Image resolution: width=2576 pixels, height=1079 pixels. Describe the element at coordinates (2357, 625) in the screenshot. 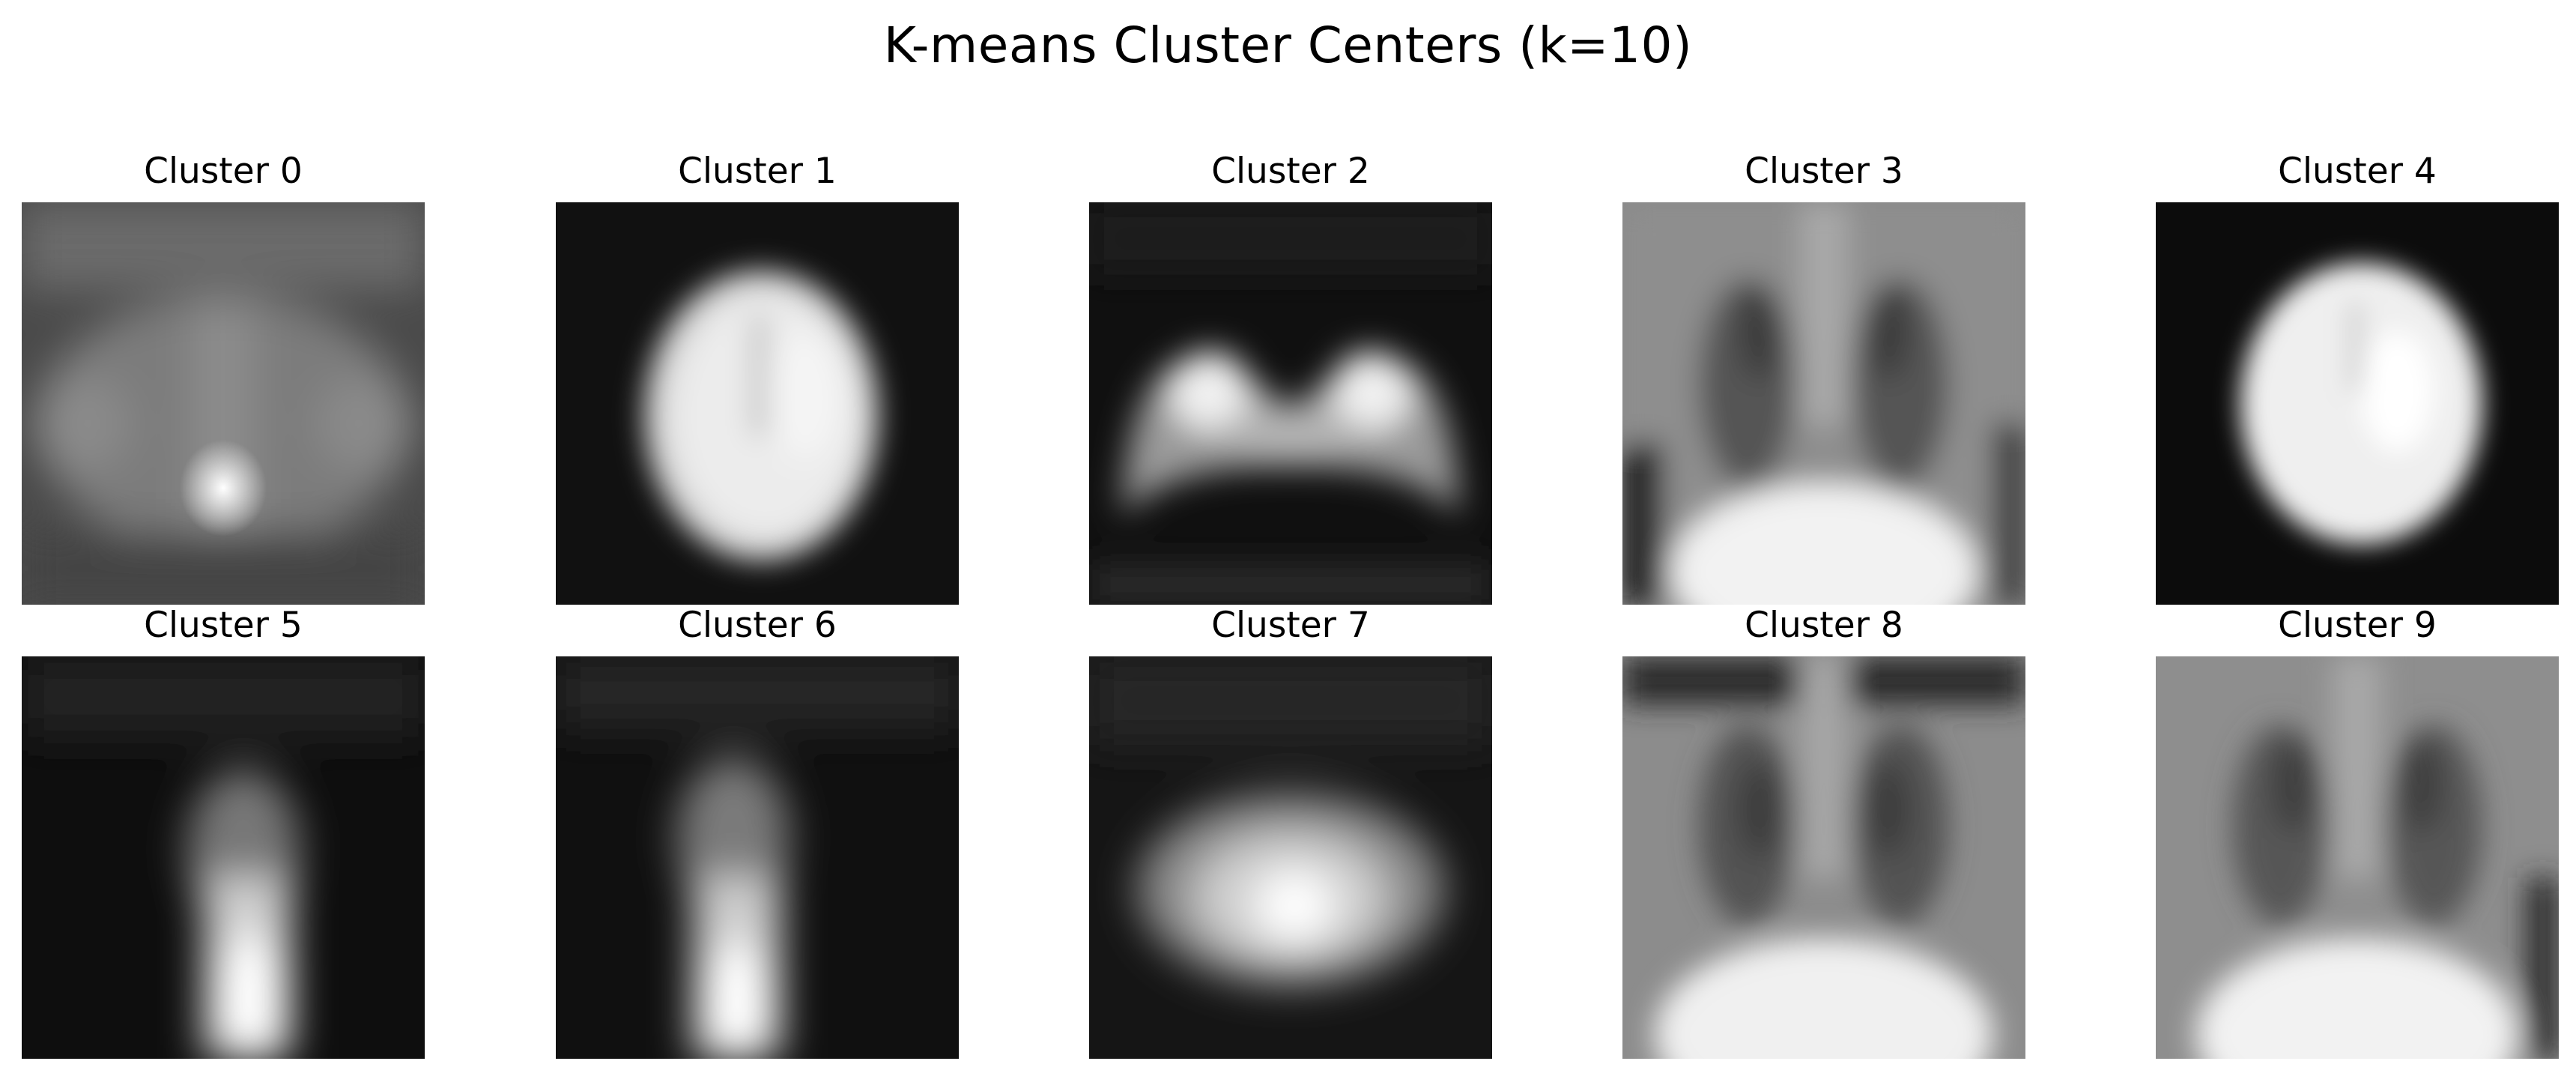

I see `cluster-9-title: Cluster 9` at that location.